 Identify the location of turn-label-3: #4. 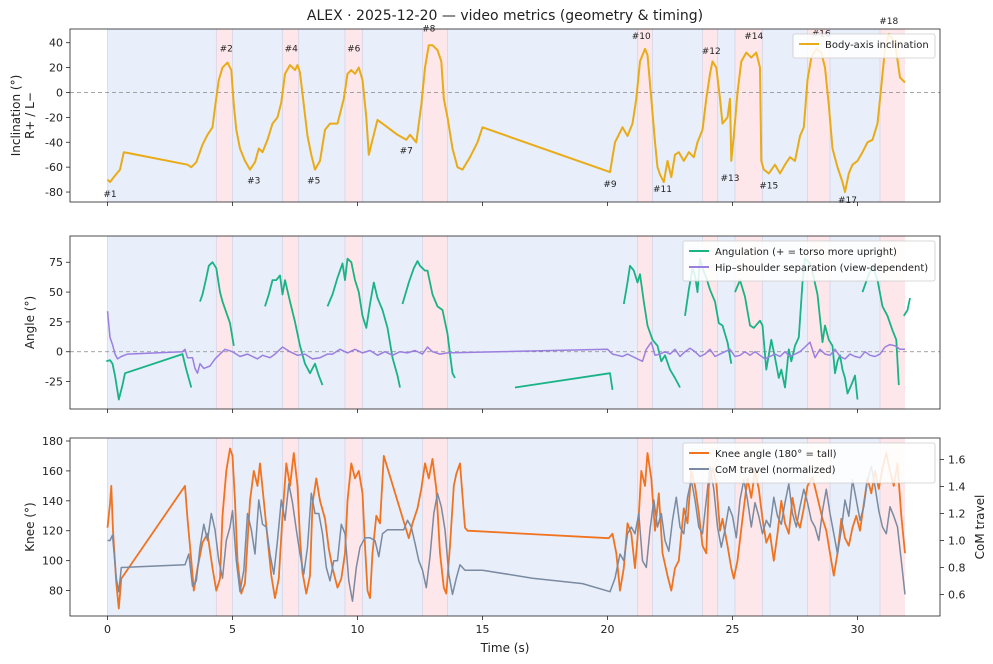
(292, 49).